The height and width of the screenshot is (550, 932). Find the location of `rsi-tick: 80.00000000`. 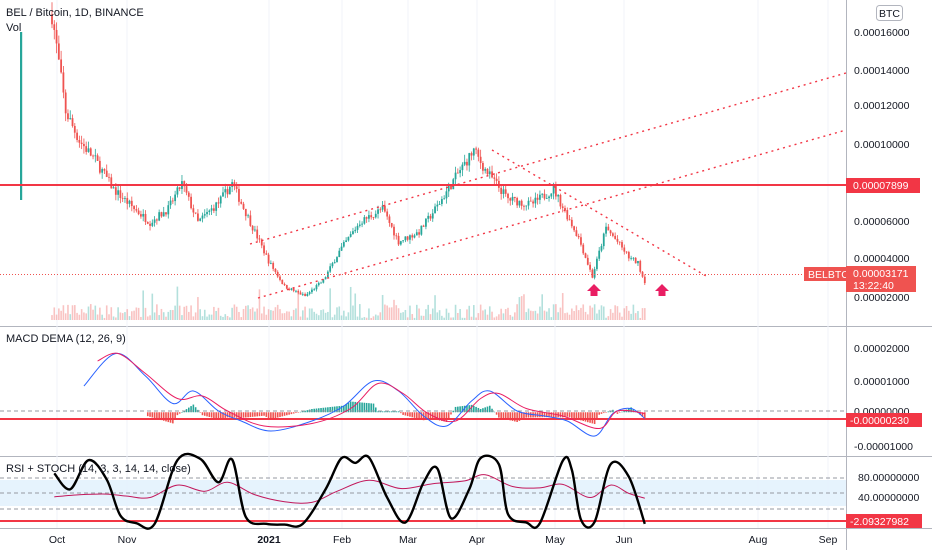

rsi-tick: 80.00000000 is located at coordinates (888, 478).